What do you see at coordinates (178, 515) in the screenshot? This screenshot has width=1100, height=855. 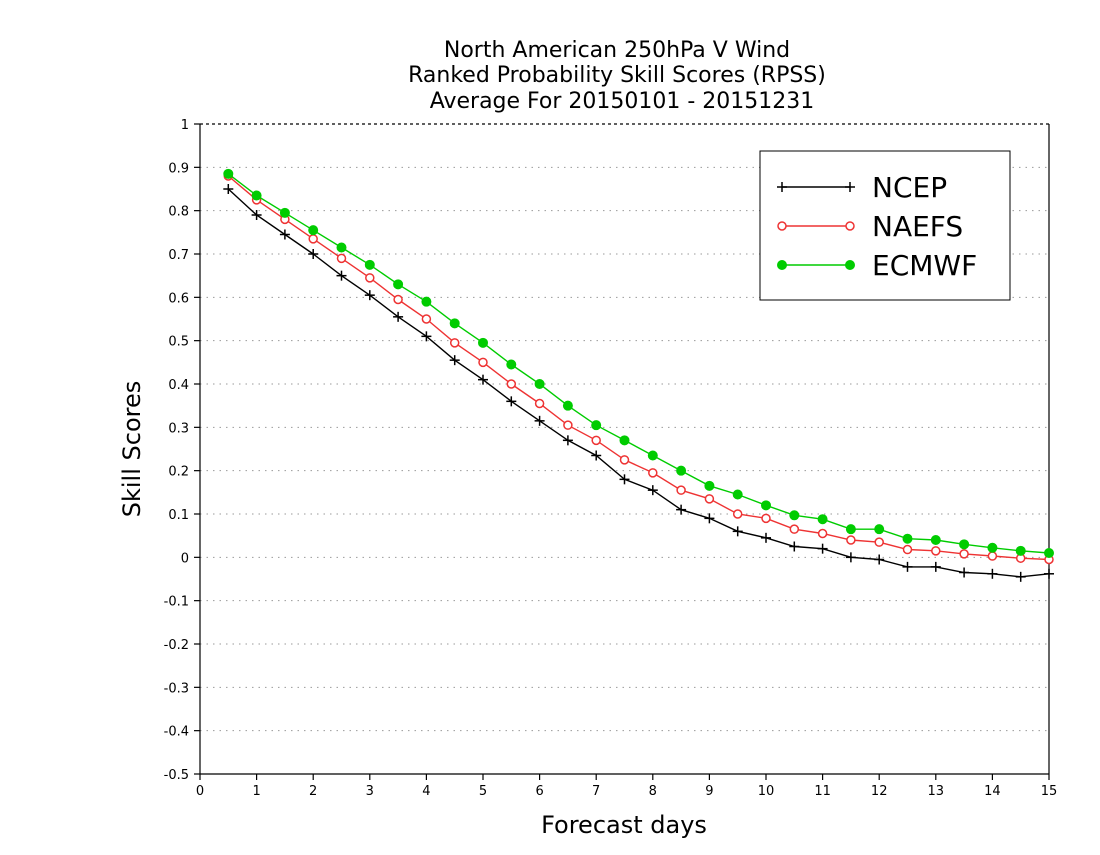 I see `y-tick-label: 0.1` at bounding box center [178, 515].